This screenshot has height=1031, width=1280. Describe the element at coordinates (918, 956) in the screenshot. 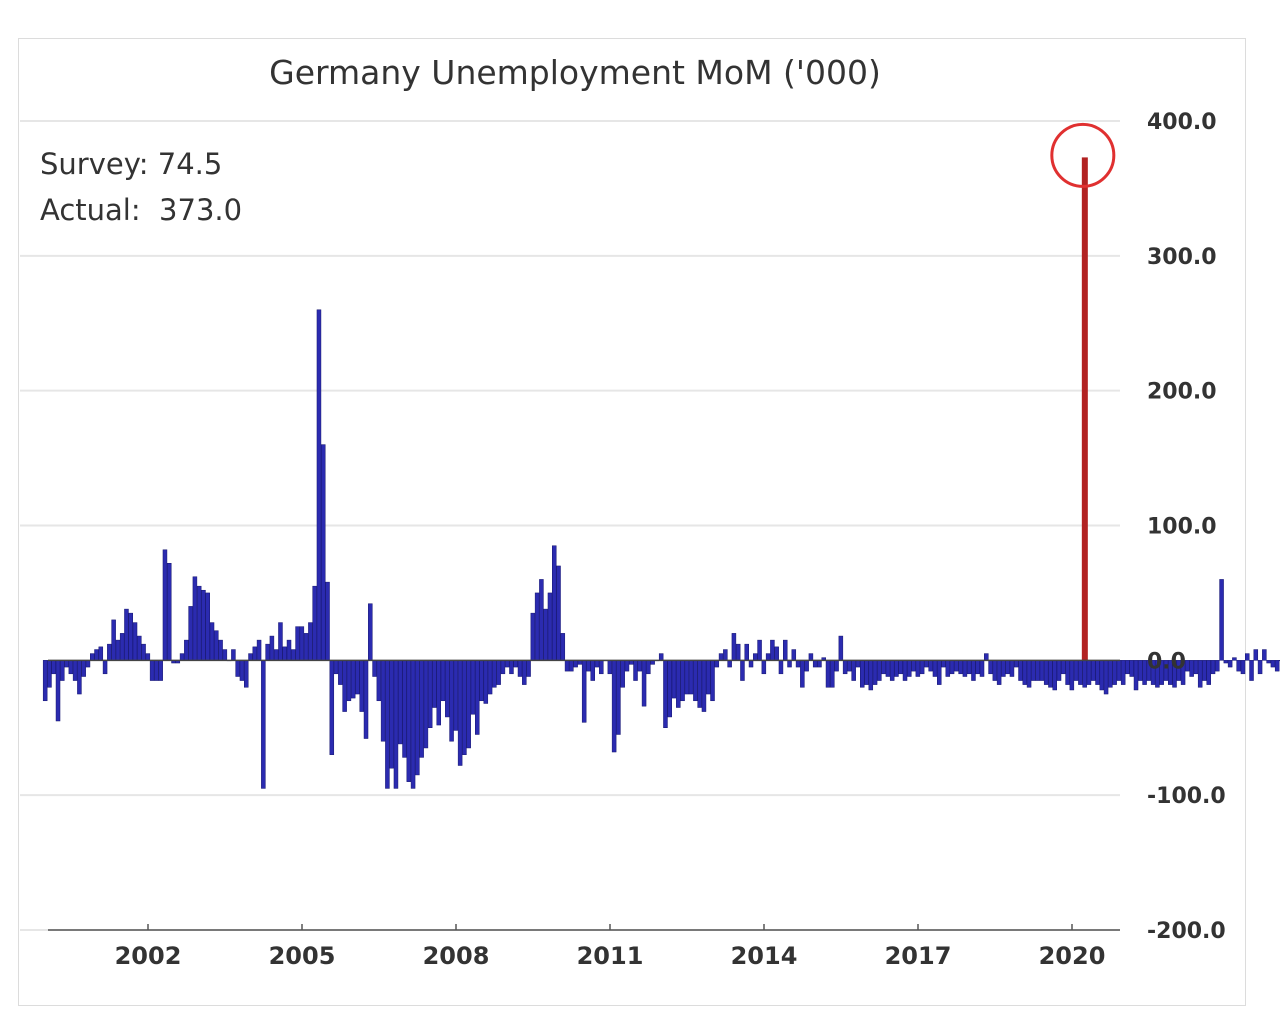

I see `x-tick-label: 2017` at that location.